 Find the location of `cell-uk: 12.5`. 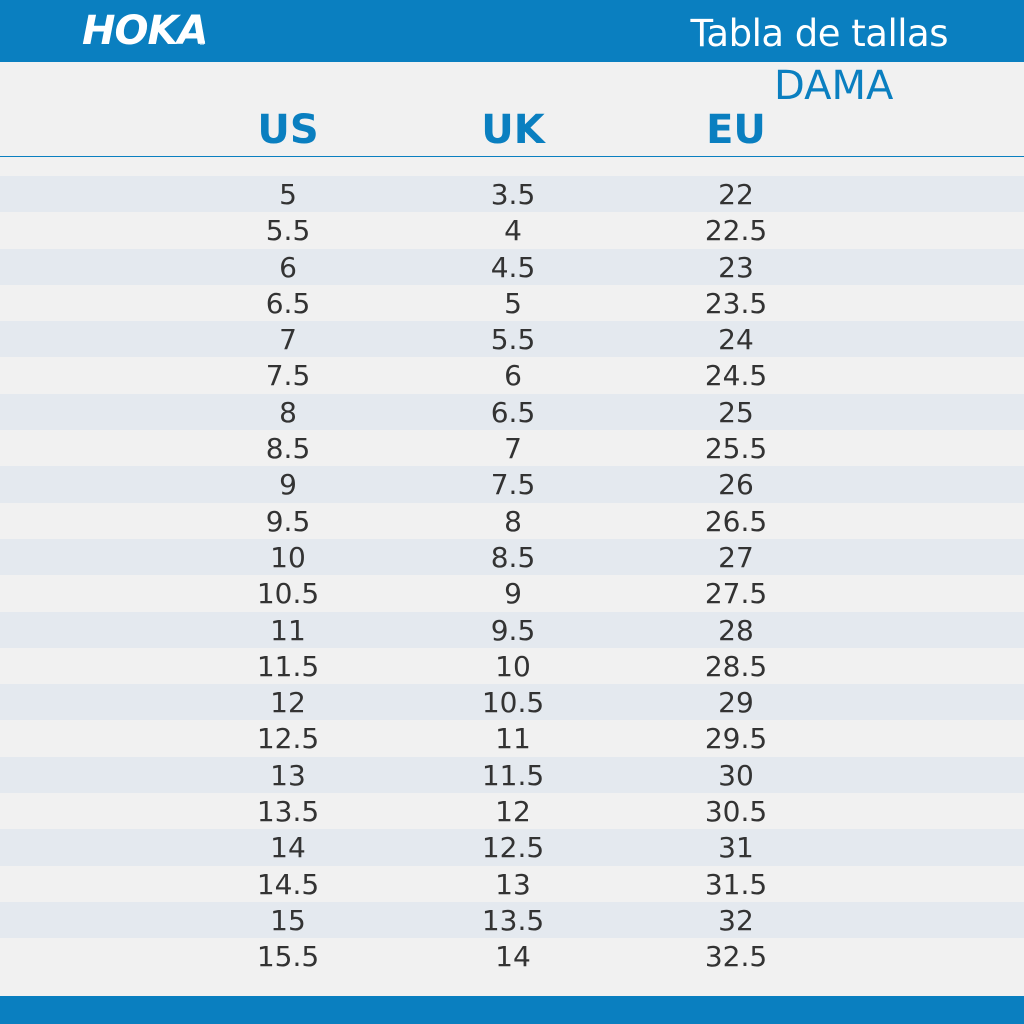

cell-uk: 12.5 is located at coordinates (513, 848).